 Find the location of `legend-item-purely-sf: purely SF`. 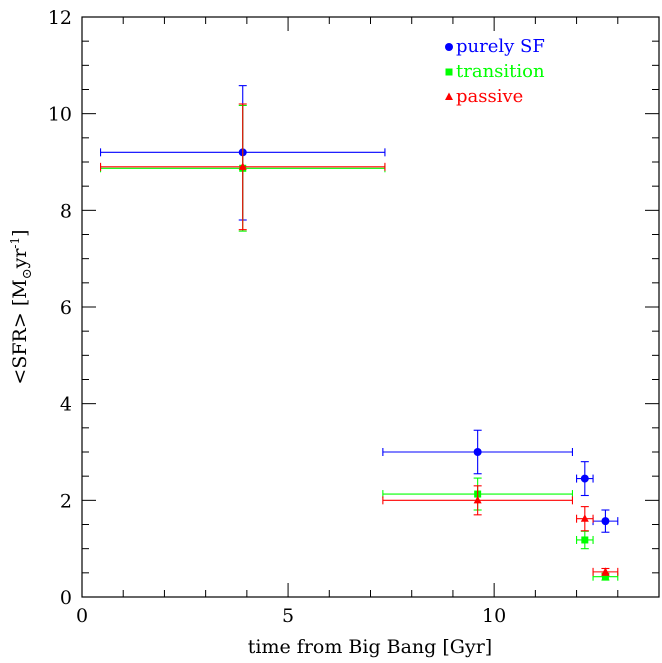

legend-item-purely-sf: purely SF is located at coordinates (495, 46).